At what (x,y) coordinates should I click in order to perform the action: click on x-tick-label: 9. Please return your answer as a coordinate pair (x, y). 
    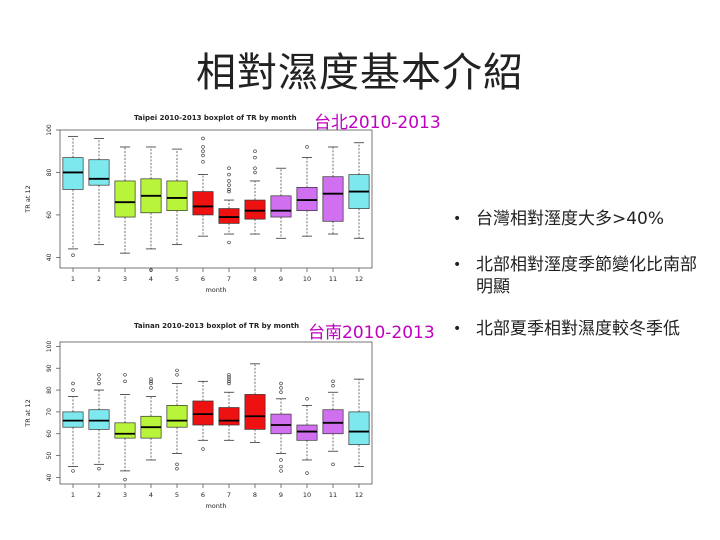
    Looking at the image, I should click on (281, 279).